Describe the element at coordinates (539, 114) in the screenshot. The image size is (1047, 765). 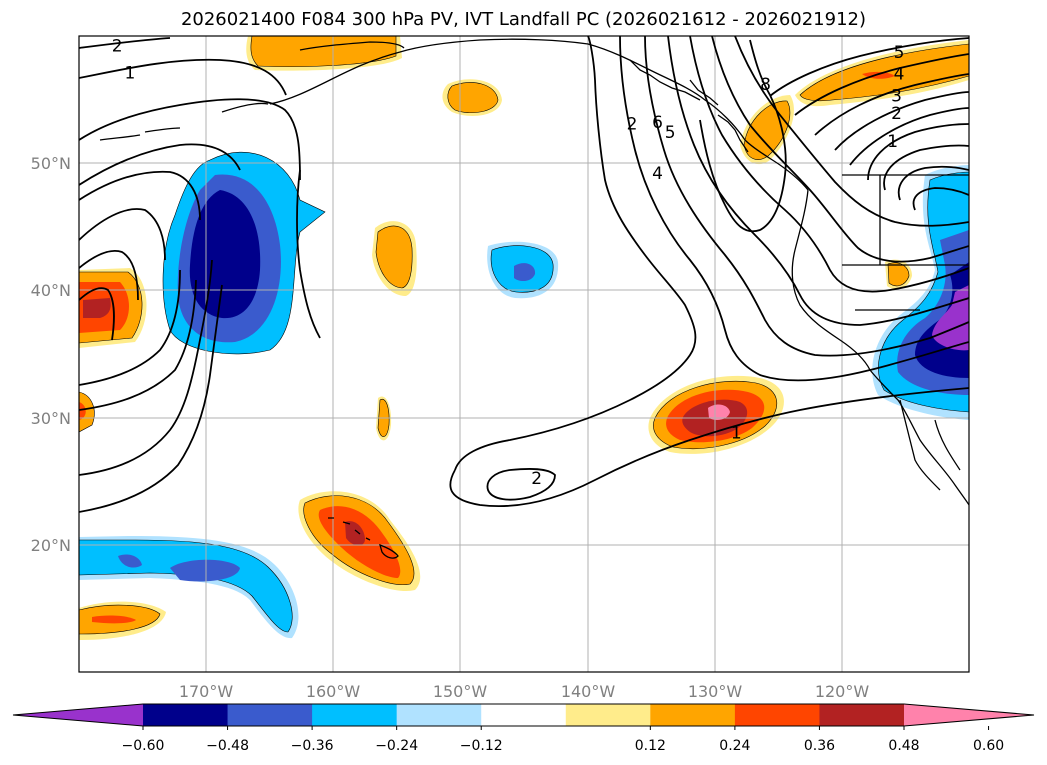
I see `alaska-coast` at that location.